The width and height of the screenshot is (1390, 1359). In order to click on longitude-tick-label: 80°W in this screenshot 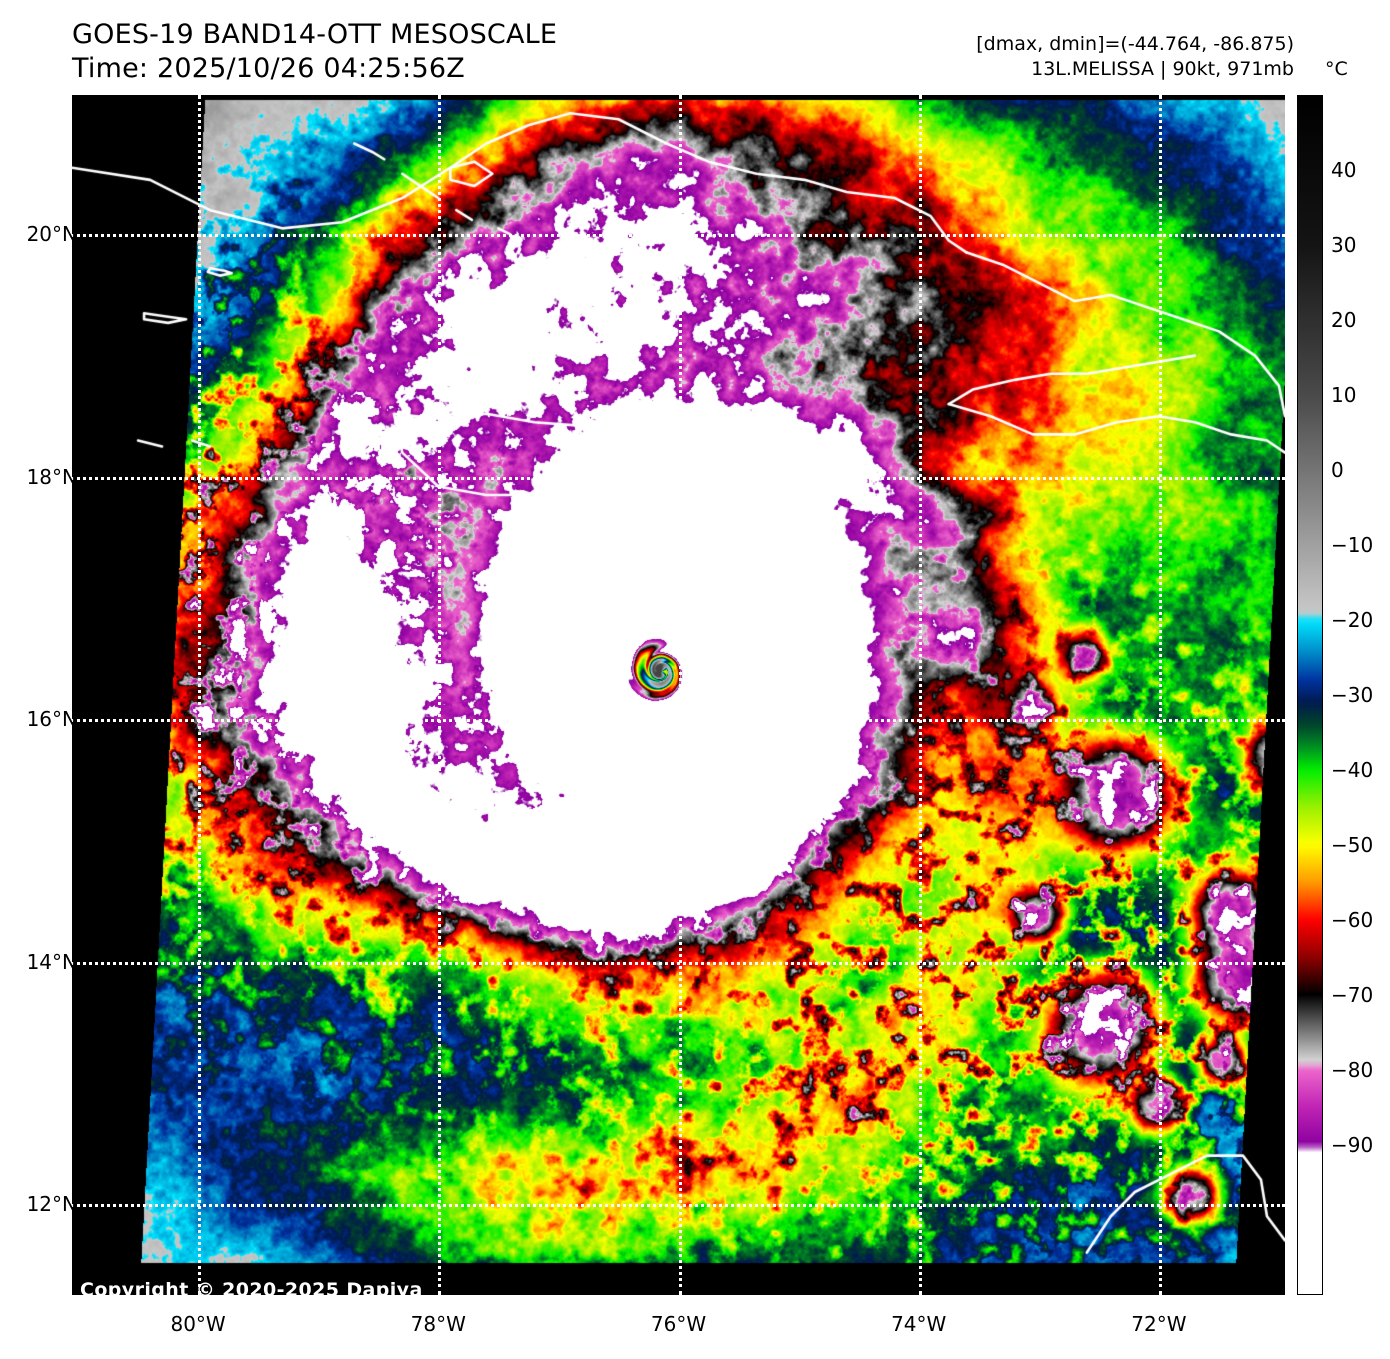, I will do `click(198, 1324)`.